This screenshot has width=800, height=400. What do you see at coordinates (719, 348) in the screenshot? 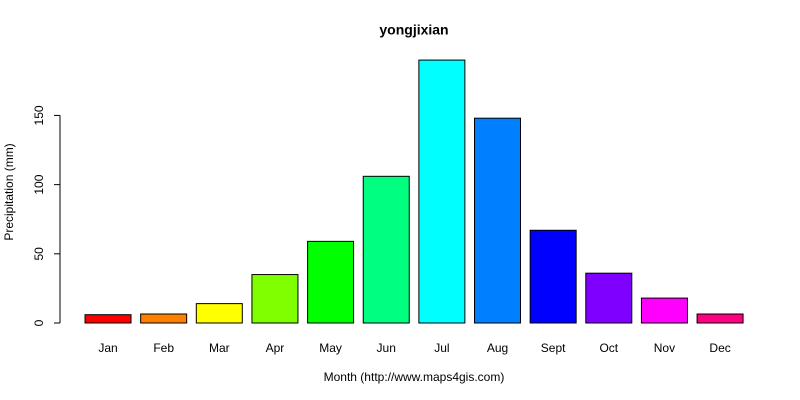
I see `x-tick-label: Dec` at bounding box center [719, 348].